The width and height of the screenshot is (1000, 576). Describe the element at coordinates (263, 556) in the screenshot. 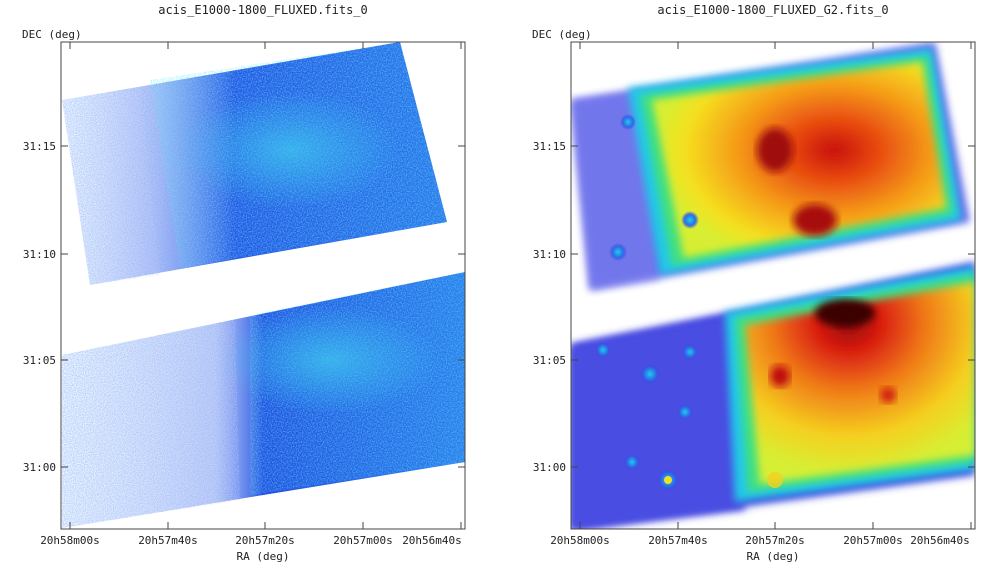

I see `panel-left-xlabel: RA (deg)` at that location.